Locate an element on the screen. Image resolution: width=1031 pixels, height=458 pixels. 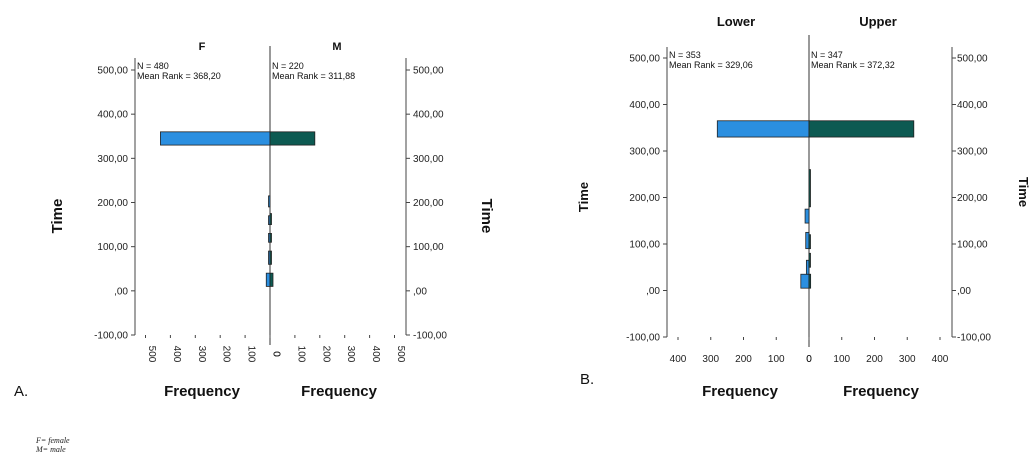
n-annotation-right: N = 347 is located at coordinates (827, 55).